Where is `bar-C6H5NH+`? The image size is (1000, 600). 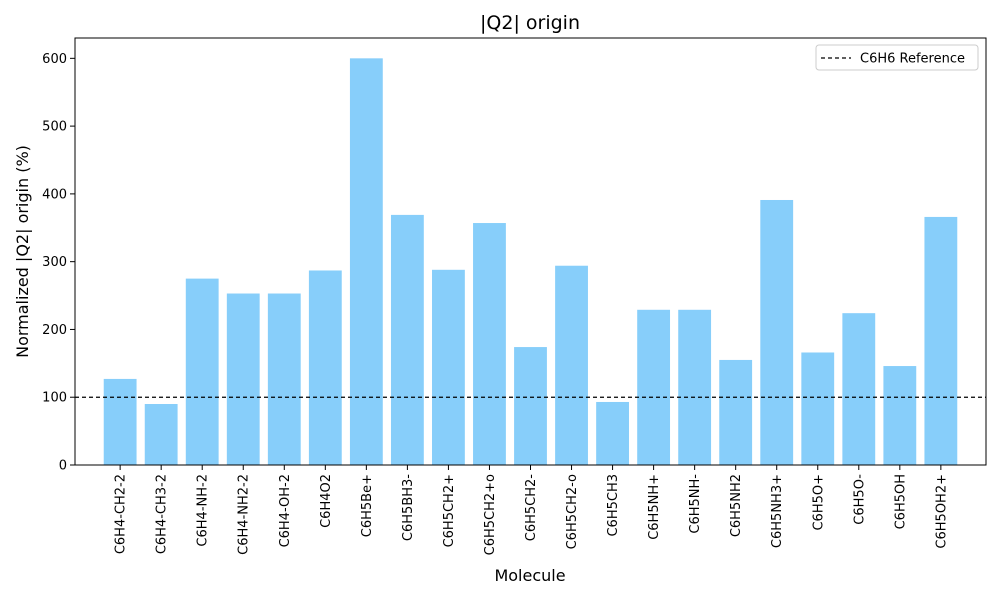 bar-C6H5NH+ is located at coordinates (654, 387).